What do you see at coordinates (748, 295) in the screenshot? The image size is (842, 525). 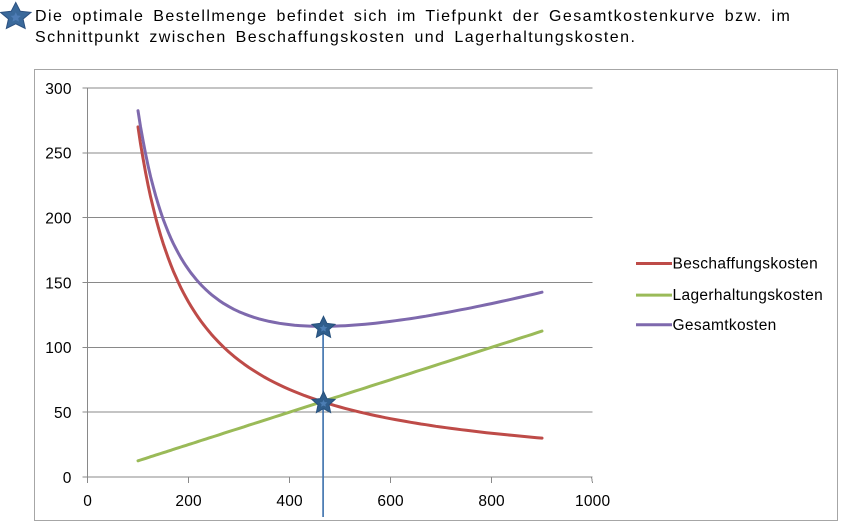 I see `svg-text: Lagerhaltungskosten` at bounding box center [748, 295].